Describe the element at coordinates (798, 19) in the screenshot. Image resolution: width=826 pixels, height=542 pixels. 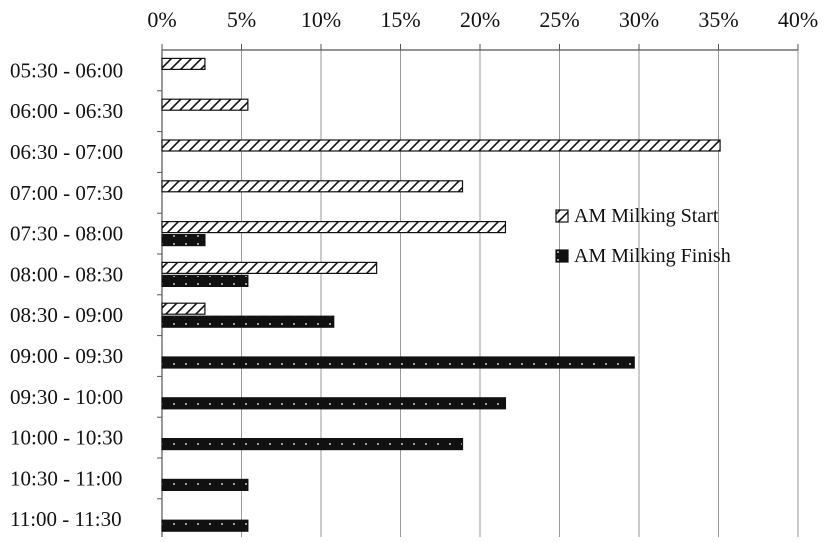
I see `x-tick-label: 40%` at that location.